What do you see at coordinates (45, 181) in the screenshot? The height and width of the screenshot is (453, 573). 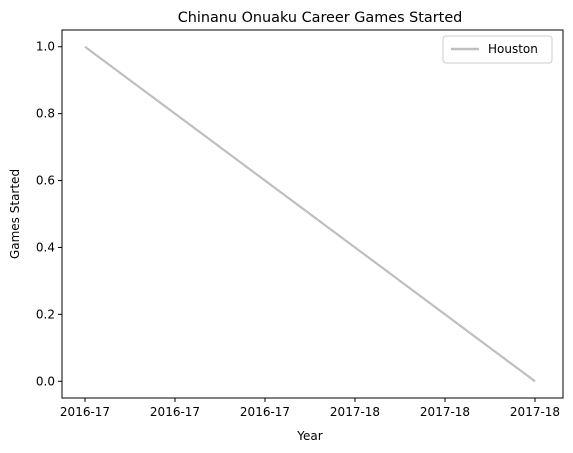 I see `y-tick-label: 0.6` at bounding box center [45, 181].